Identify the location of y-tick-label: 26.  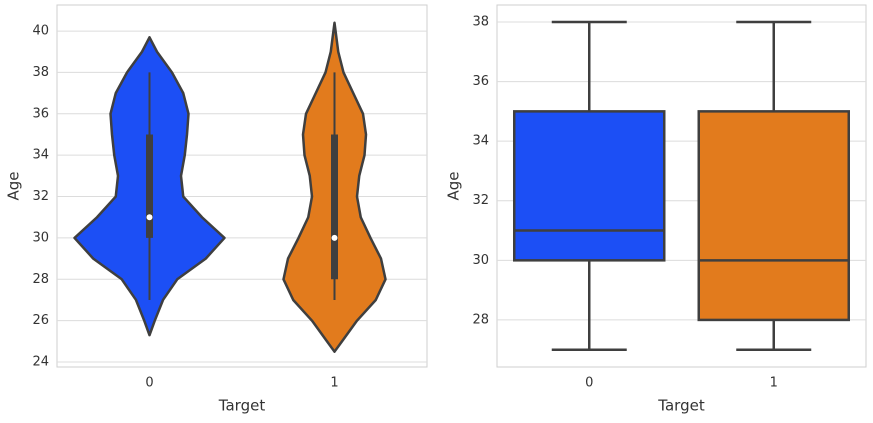
(40, 320).